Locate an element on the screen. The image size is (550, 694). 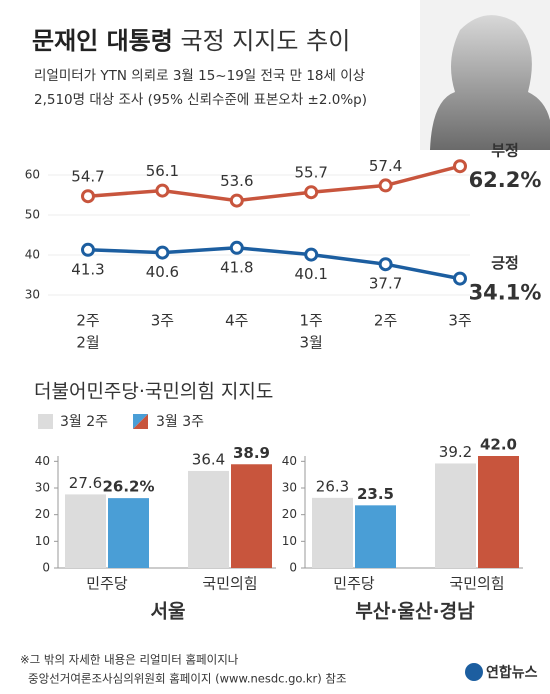
note: 중앙선거여론조사심의위원회 홈페이지 (www.nesdc.go.kr) 참조 is located at coordinates (187, 679).